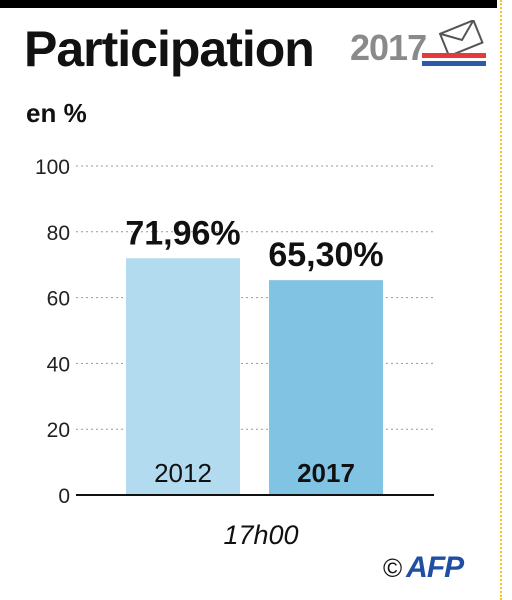 The width and height of the screenshot is (512, 600). What do you see at coordinates (58, 299) in the screenshot?
I see `y-tick-label: 60` at bounding box center [58, 299].